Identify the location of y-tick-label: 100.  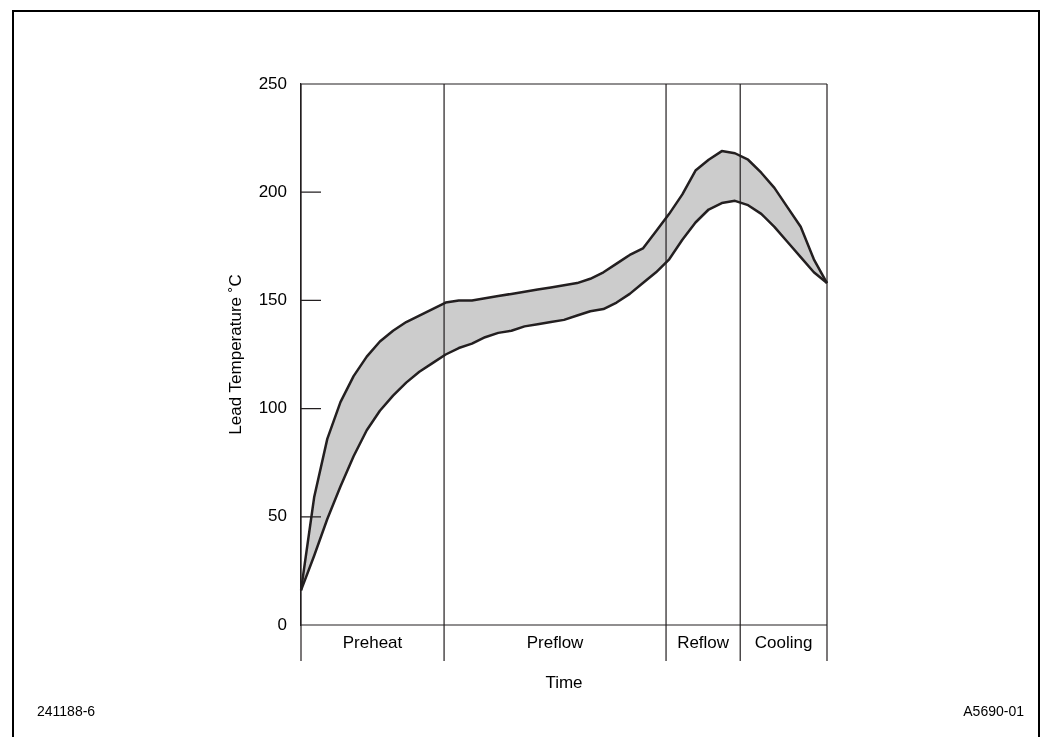
(272, 408).